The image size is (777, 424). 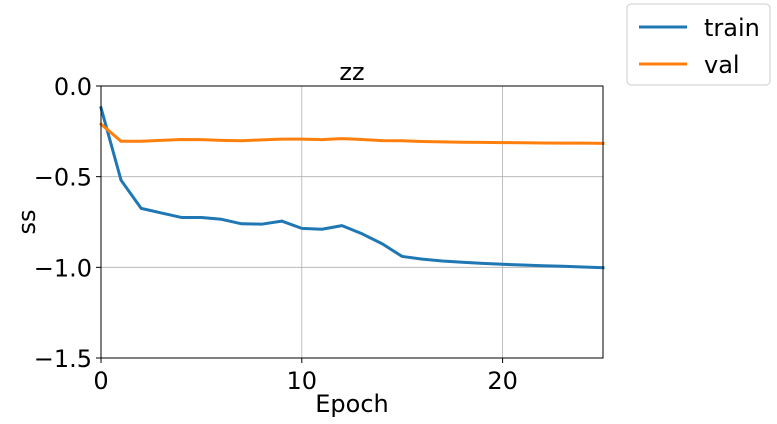 What do you see at coordinates (63, 268) in the screenshot?
I see `y-tick-label: −1.0` at bounding box center [63, 268].